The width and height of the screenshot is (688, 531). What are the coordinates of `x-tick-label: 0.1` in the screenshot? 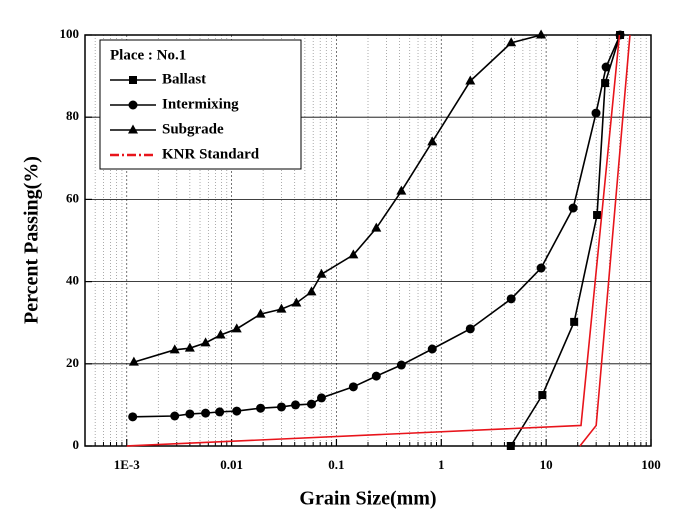 It's located at (336, 464).